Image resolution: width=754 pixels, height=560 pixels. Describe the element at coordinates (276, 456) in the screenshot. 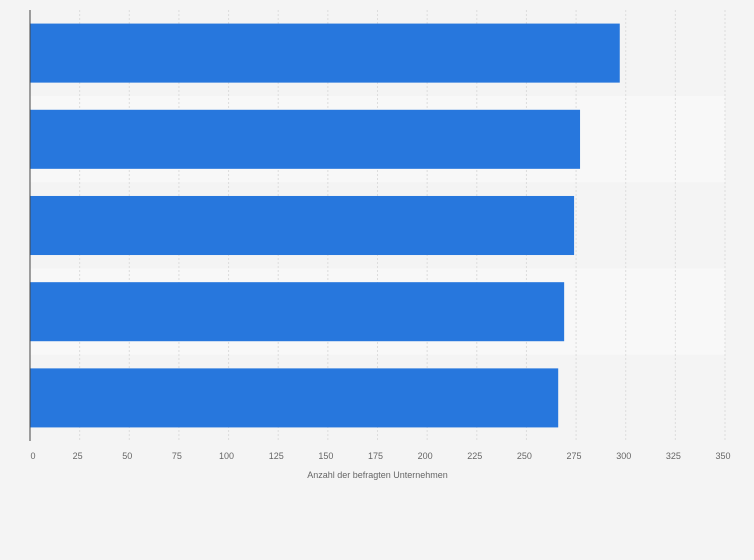

I see `x-tick-label: 125` at that location.